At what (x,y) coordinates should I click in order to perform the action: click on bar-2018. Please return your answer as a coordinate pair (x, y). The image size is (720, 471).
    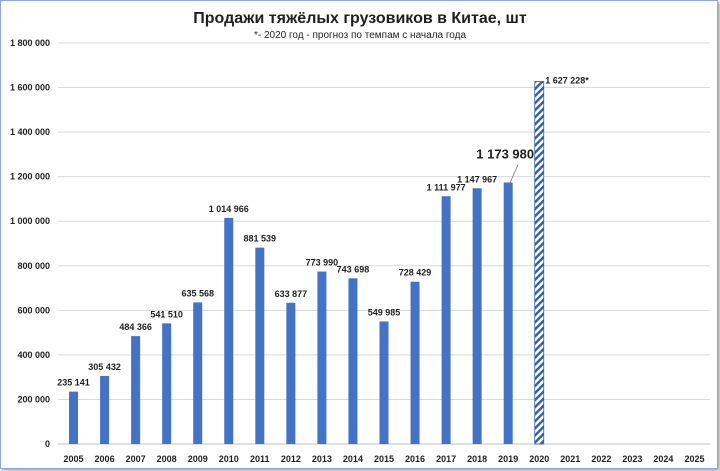
    Looking at the image, I should click on (477, 316).